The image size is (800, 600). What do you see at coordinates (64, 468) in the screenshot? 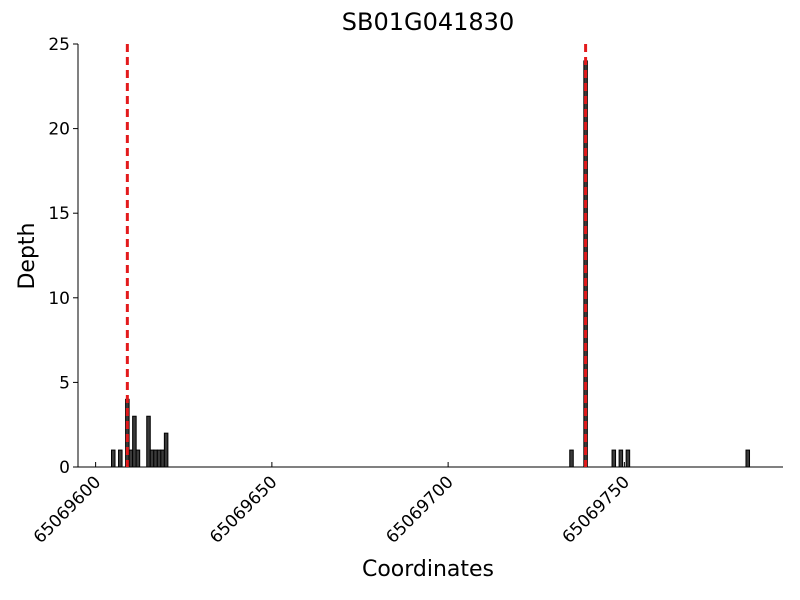
I see `y-tick-label: 0` at bounding box center [64, 468].